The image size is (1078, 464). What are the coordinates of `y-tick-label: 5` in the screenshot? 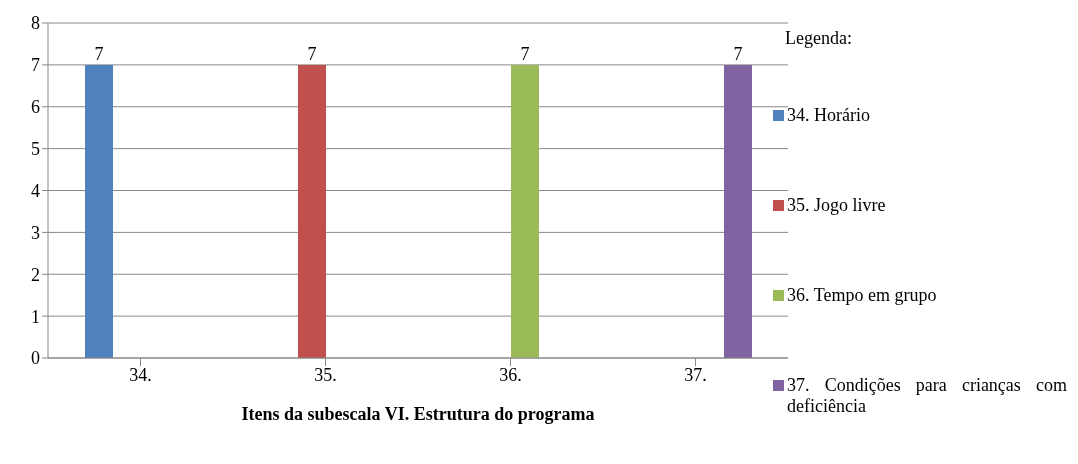 It's located at (35, 149).